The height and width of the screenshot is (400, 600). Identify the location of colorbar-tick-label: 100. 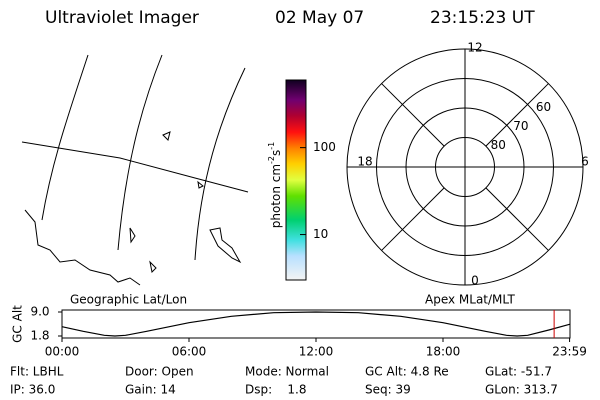
(324, 147).